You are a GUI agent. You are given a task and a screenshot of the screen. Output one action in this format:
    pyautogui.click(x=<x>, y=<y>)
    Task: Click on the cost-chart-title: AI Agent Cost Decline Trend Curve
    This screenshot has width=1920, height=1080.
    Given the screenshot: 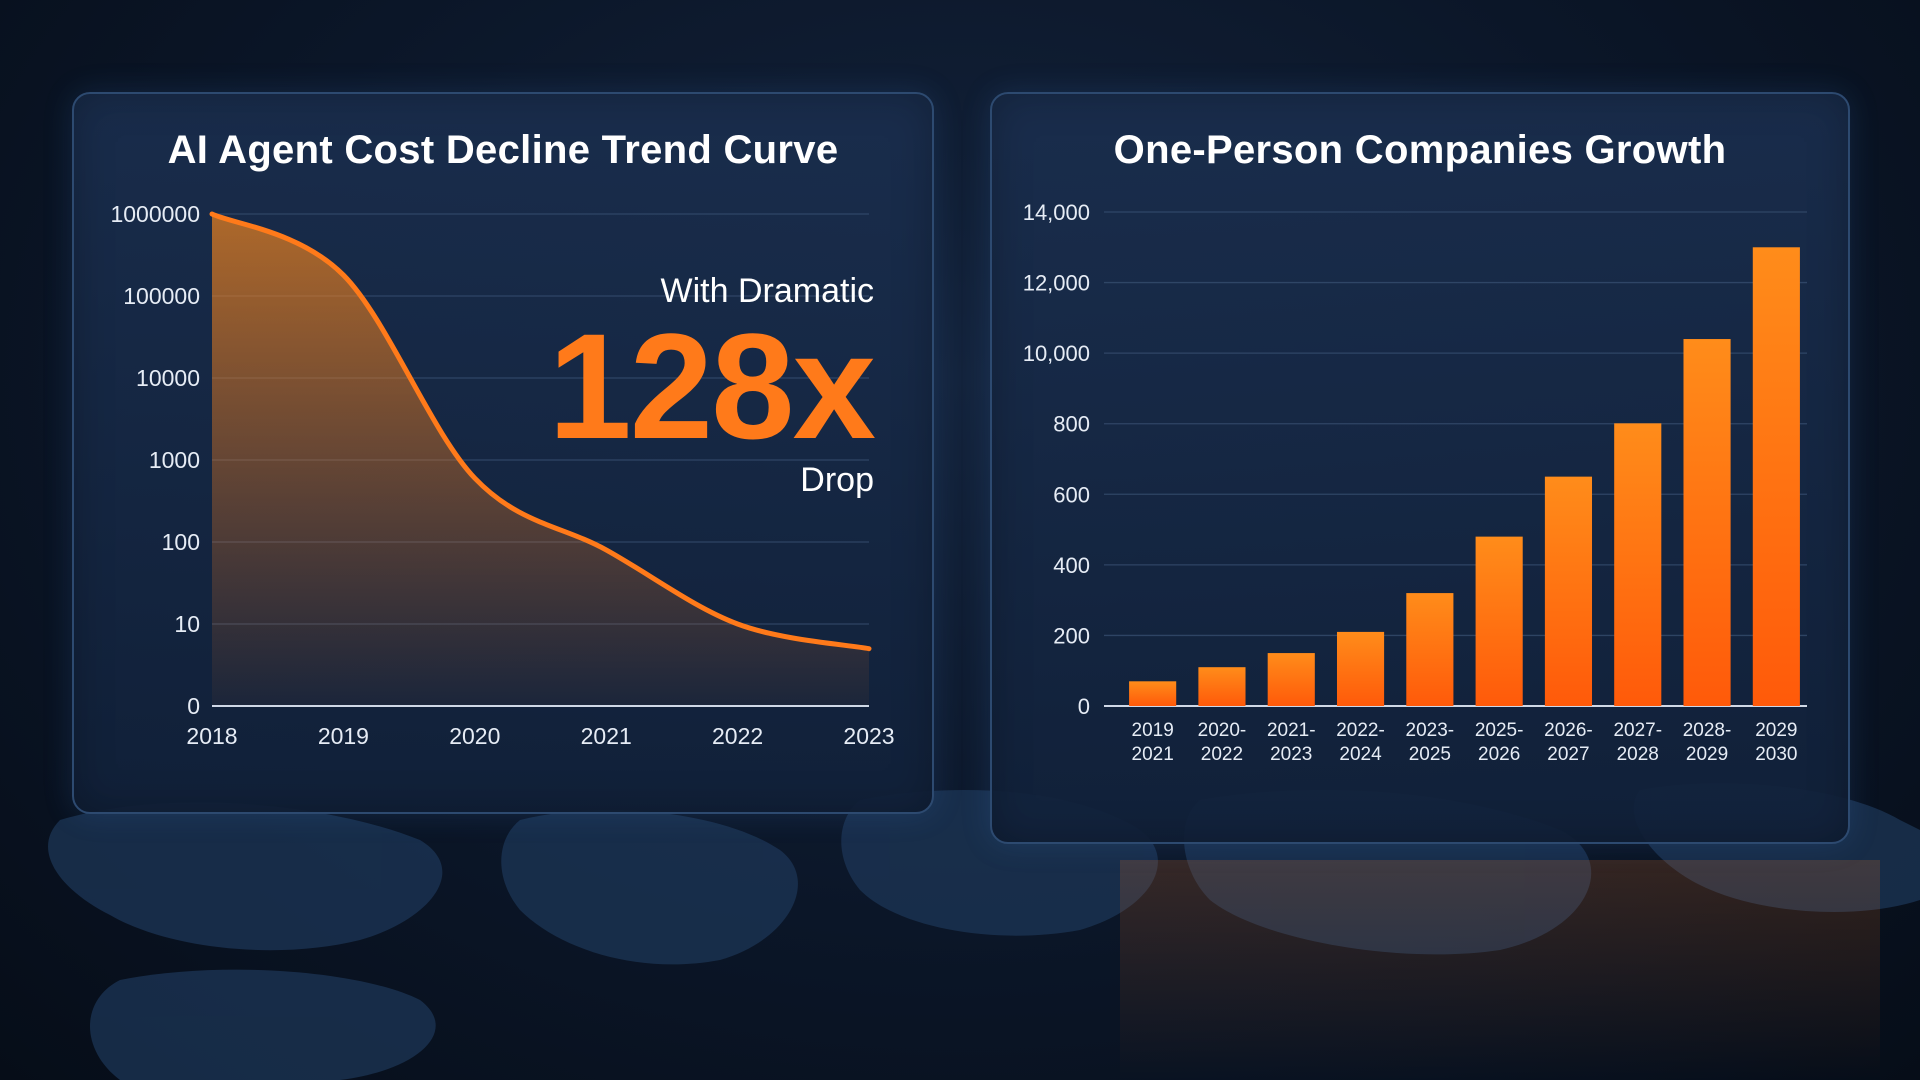 What is the action you would take?
    pyautogui.click(x=503, y=150)
    